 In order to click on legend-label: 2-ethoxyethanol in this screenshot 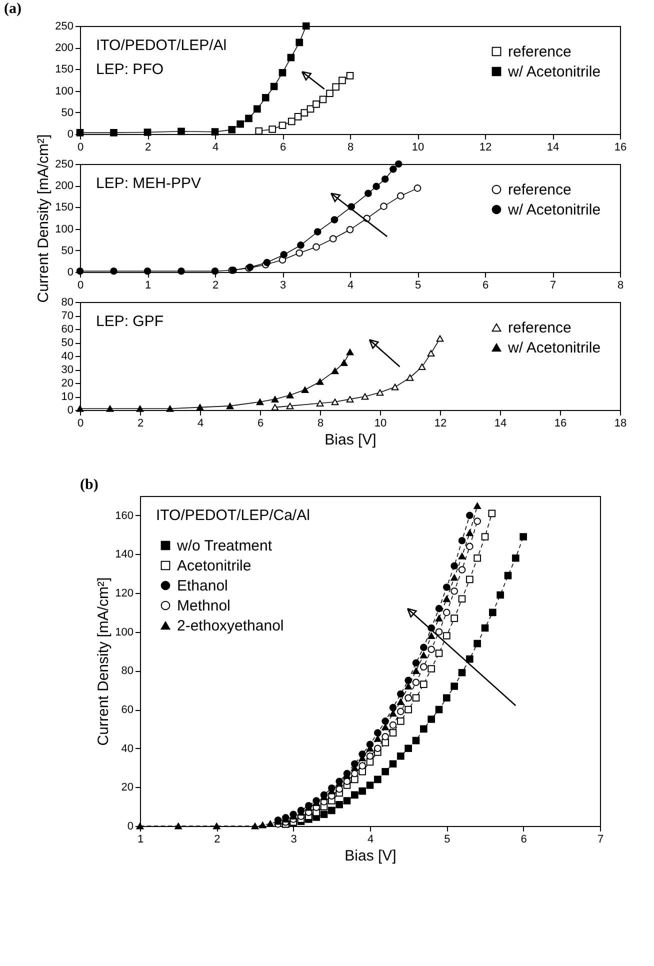, I will do `click(230, 626)`.